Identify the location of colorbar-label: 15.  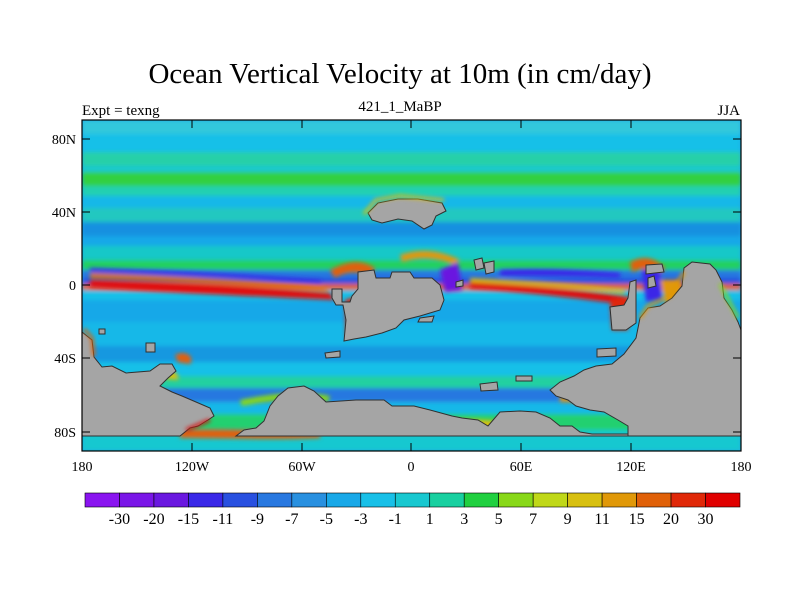
(637, 519).